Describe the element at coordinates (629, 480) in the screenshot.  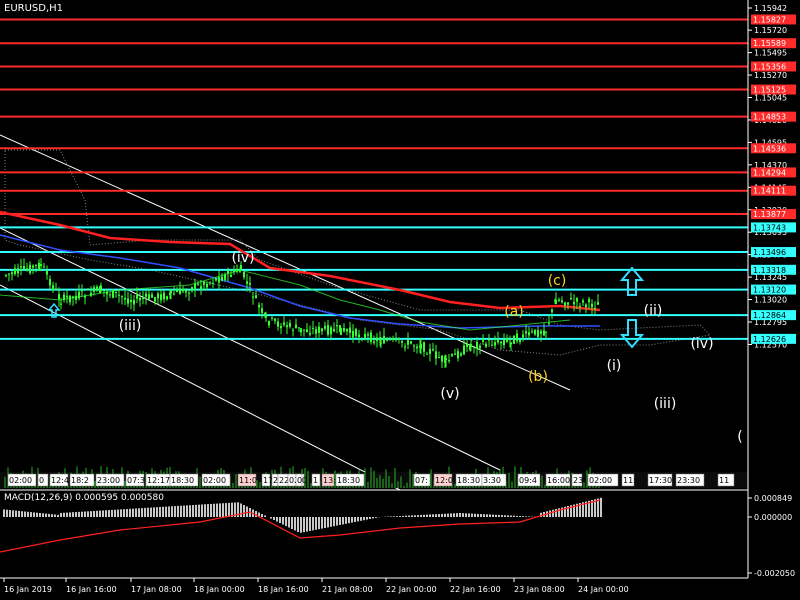
I see `time-box-label: 11:` at that location.